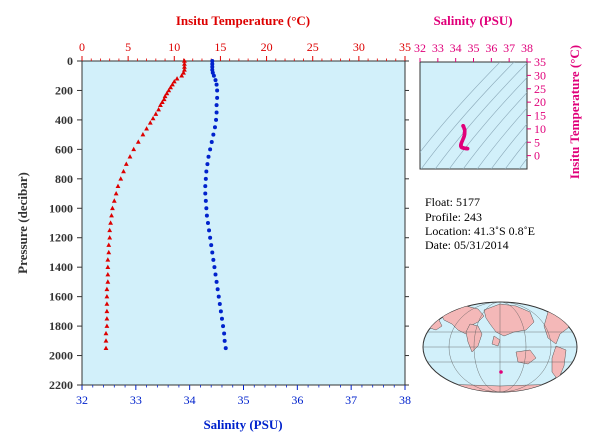 The image size is (601, 448). Describe the element at coordinates (540, 89) in the screenshot. I see `ts-temp-tick-label: 25` at that location.